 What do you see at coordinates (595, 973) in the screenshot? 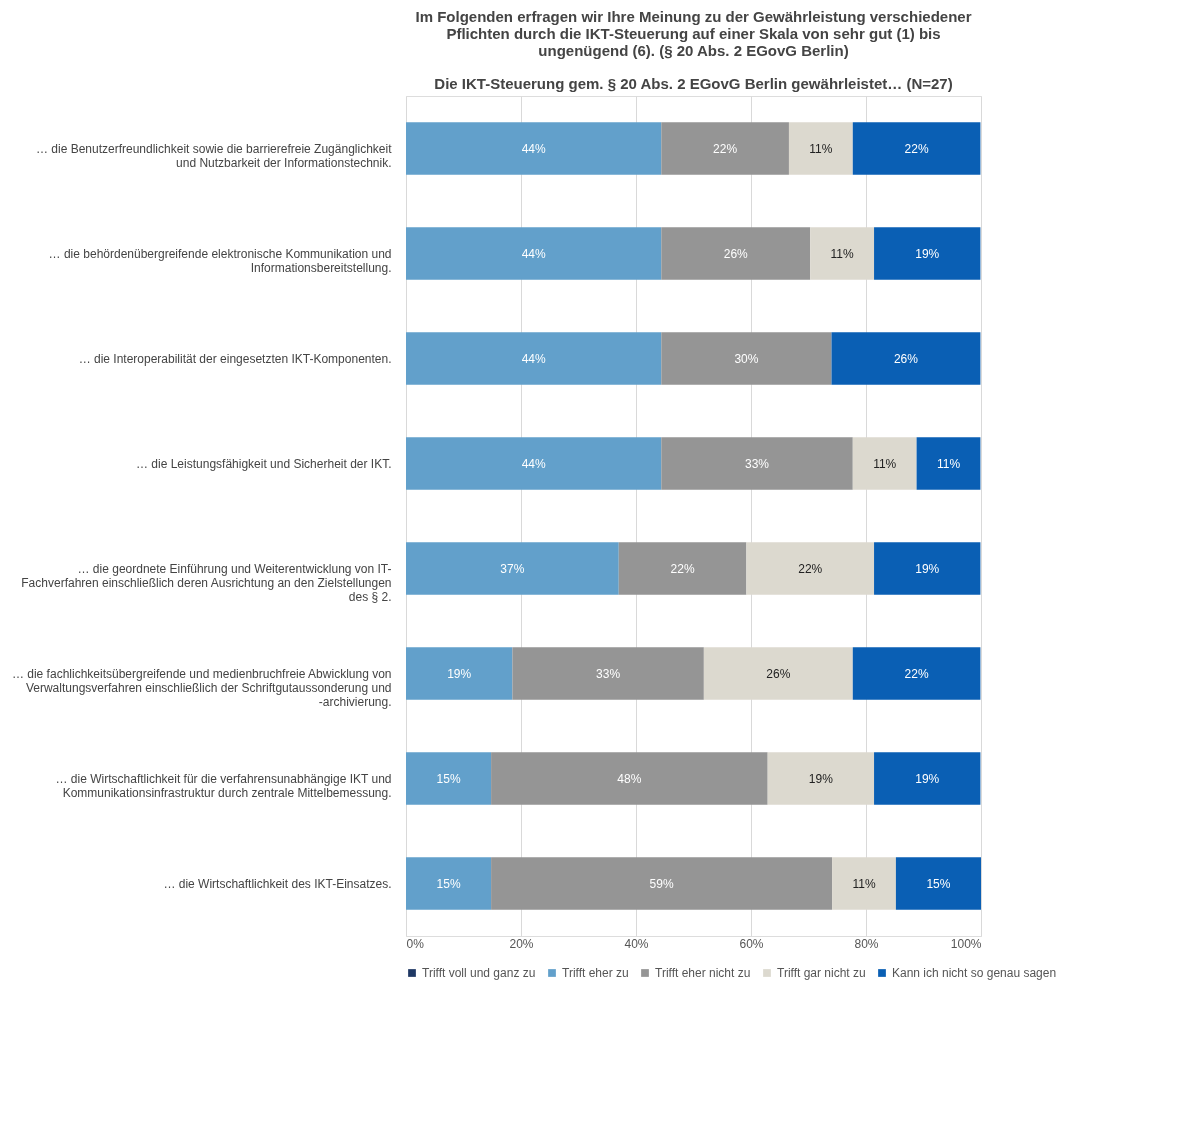
I see `legend-label: Trifft eher zu` at bounding box center [595, 973].